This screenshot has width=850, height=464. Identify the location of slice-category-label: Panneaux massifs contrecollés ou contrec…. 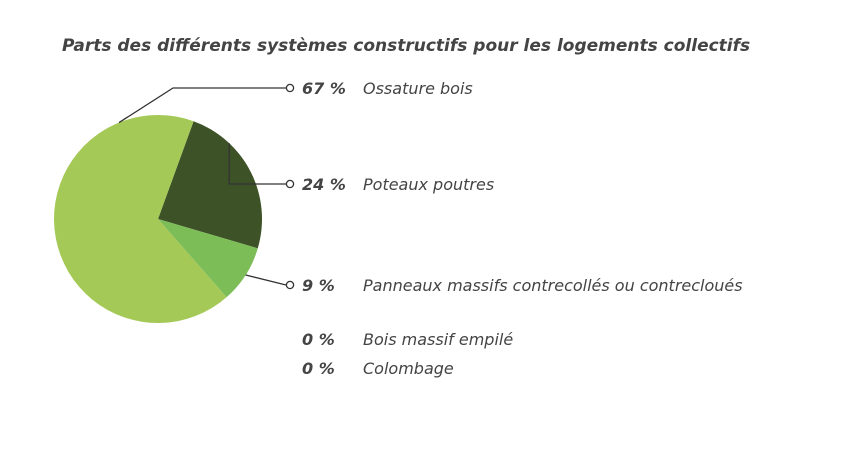
(553, 285).